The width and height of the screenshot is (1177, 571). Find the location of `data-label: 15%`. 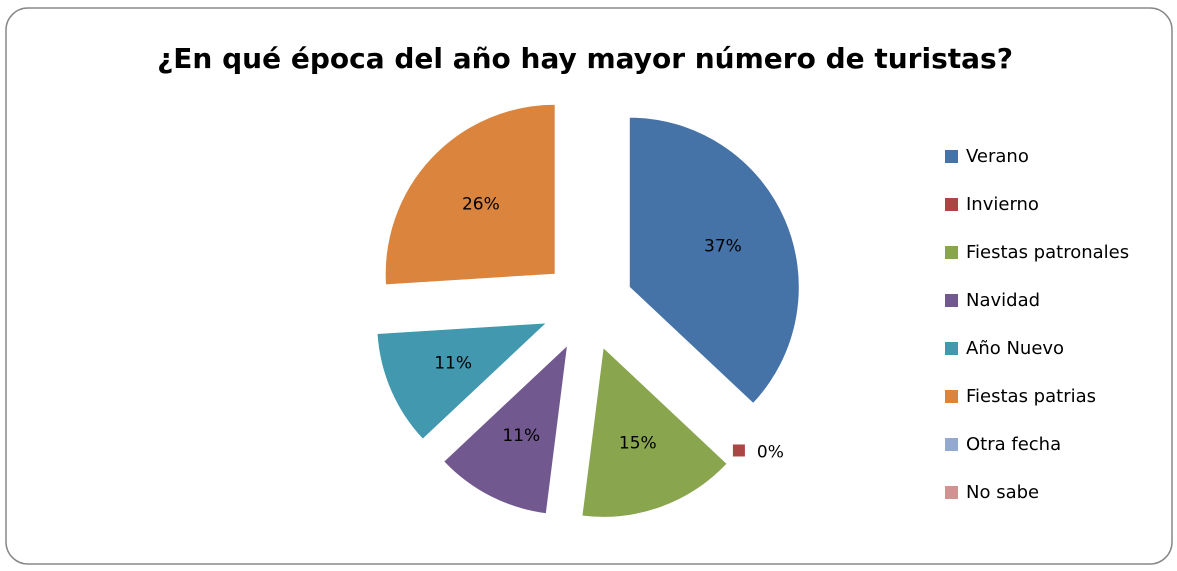

data-label: 15% is located at coordinates (638, 443).